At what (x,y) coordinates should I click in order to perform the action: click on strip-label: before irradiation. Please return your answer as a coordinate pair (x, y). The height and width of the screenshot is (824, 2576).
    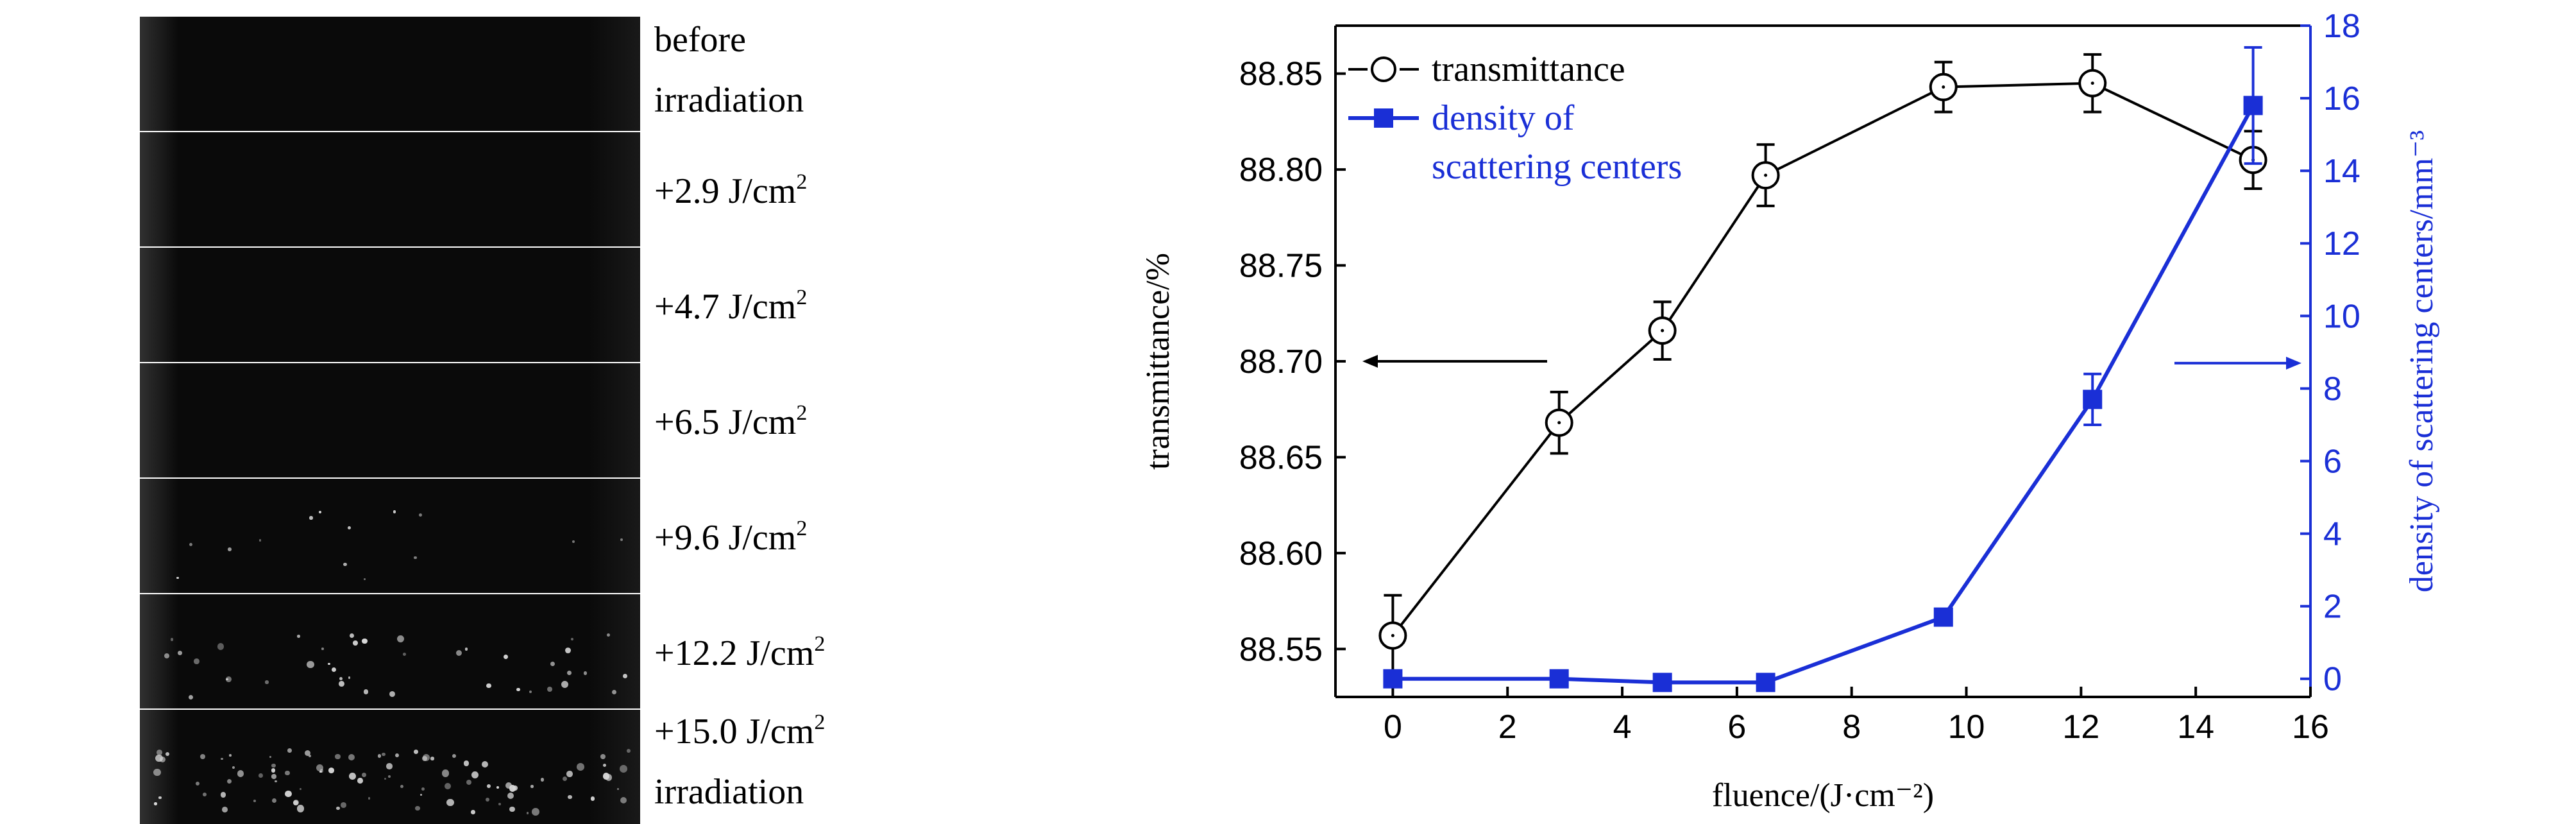
    Looking at the image, I should click on (729, 70).